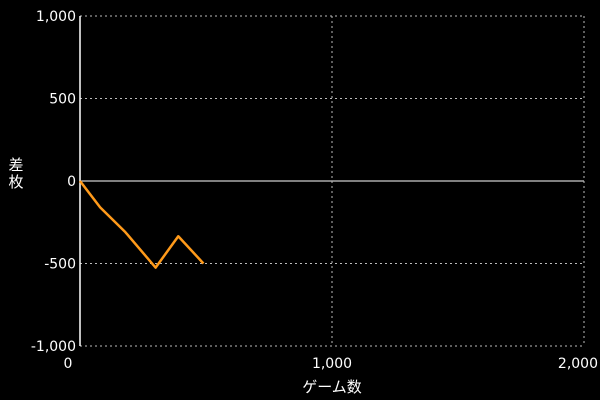 The width and height of the screenshot is (600, 400). Describe the element at coordinates (332, 387) in the screenshot. I see `x-axis-title: ゲーム数` at that location.